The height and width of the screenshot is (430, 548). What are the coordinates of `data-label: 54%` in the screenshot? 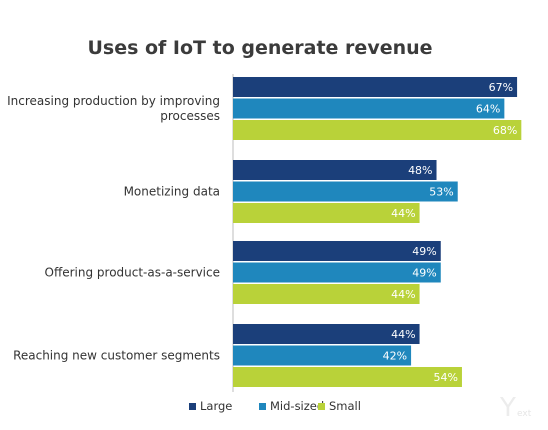 It's located at (446, 377).